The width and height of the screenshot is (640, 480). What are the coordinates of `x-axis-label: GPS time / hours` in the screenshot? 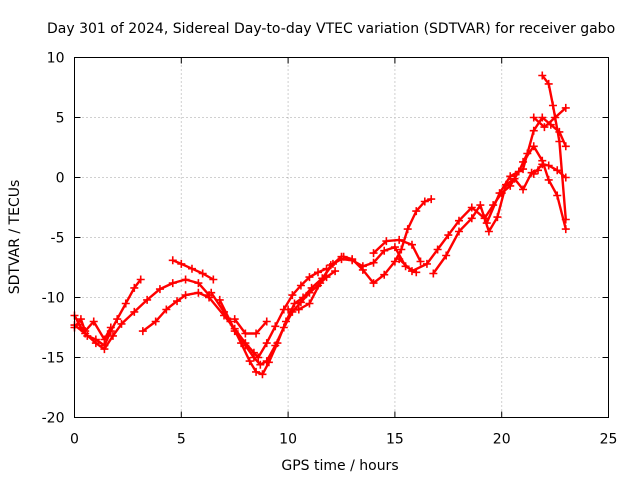 It's located at (339, 466).